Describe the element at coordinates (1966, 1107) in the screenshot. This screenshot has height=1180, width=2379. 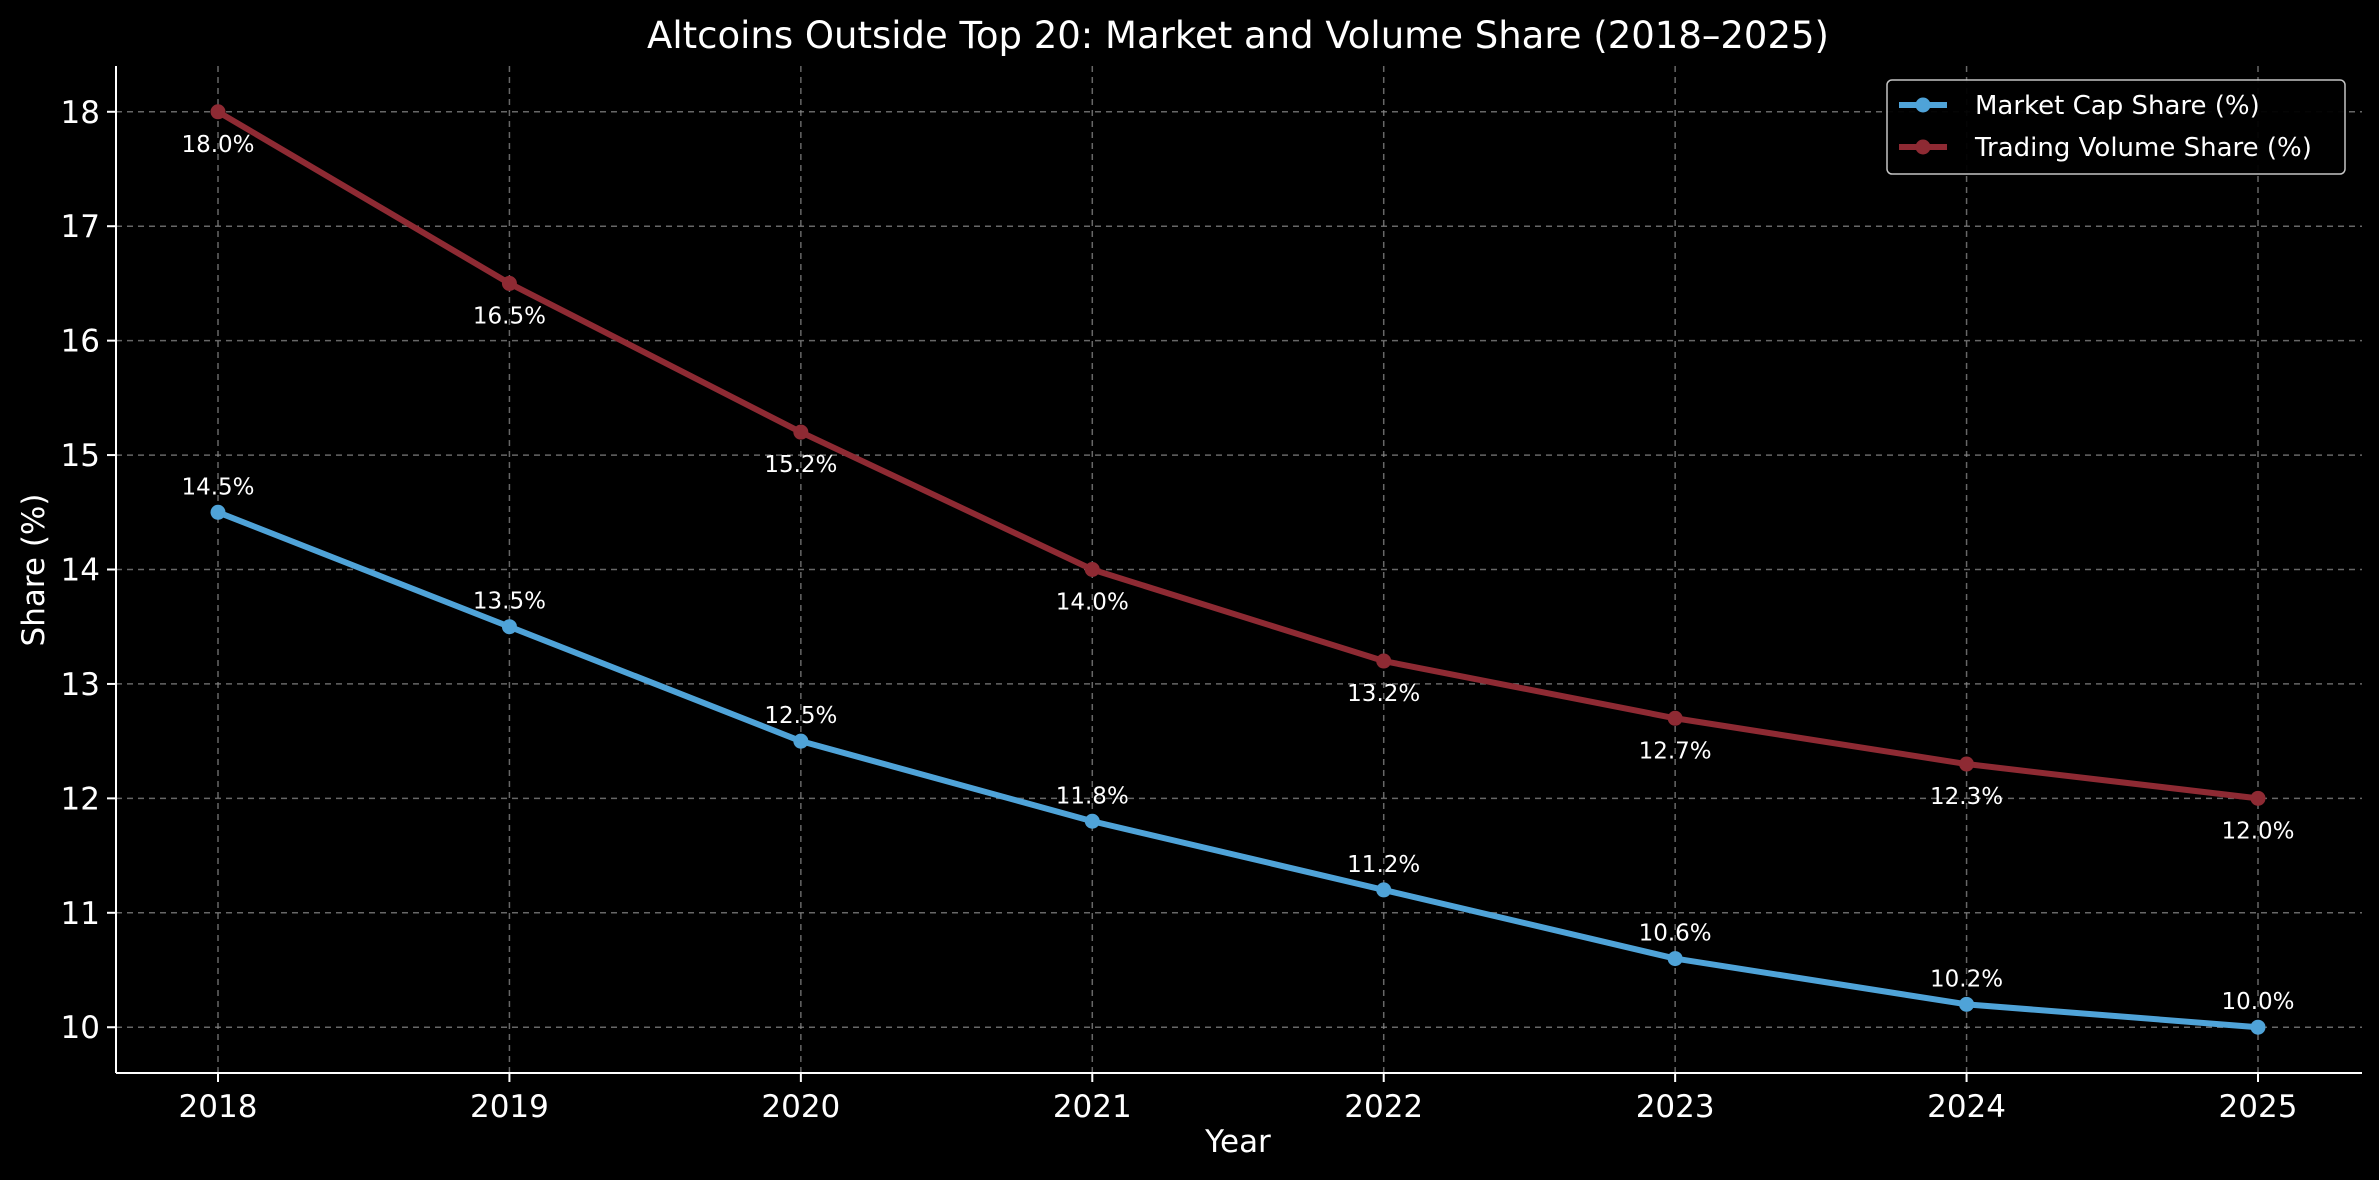
I see `x-tick-label: 2024` at that location.